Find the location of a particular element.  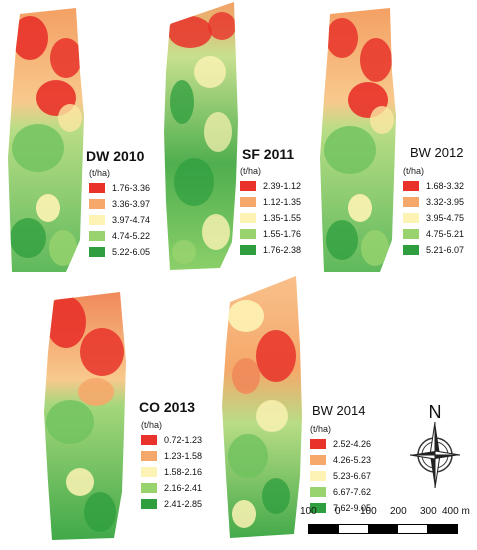

legend-label: 3.97-4.74 is located at coordinates (131, 220).